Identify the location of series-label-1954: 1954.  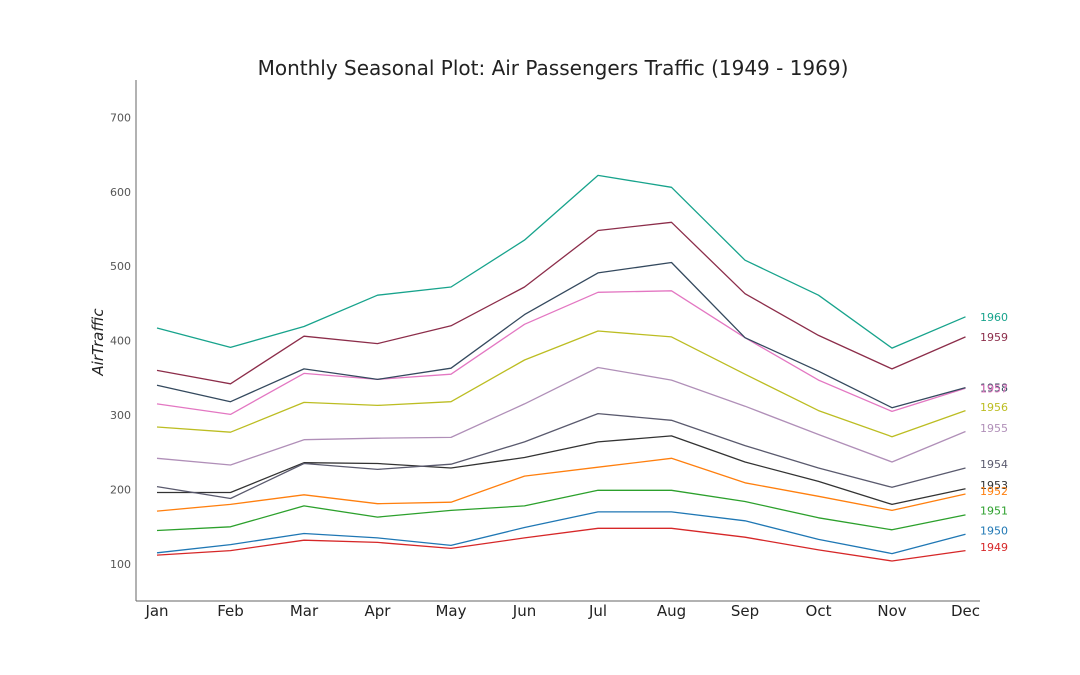
(994, 464).